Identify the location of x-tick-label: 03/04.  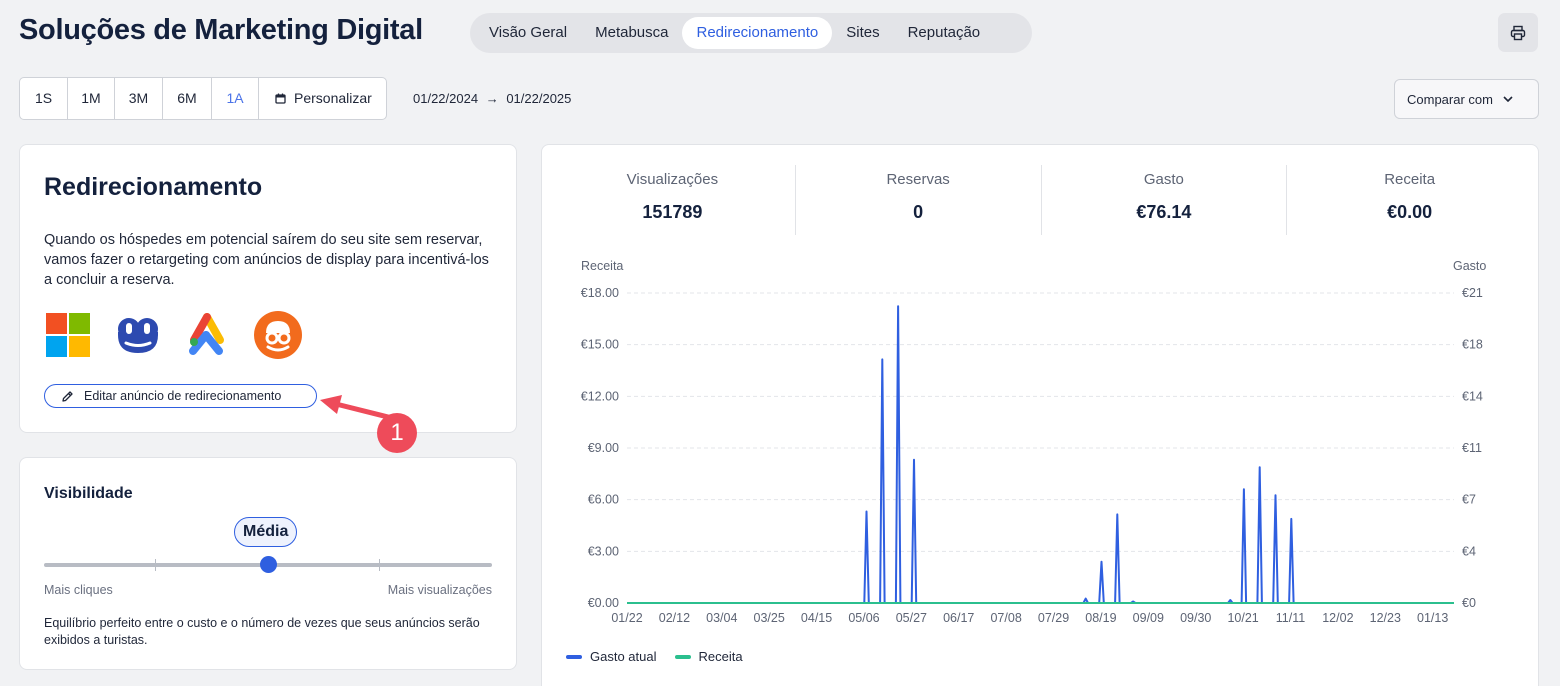
(721, 618).